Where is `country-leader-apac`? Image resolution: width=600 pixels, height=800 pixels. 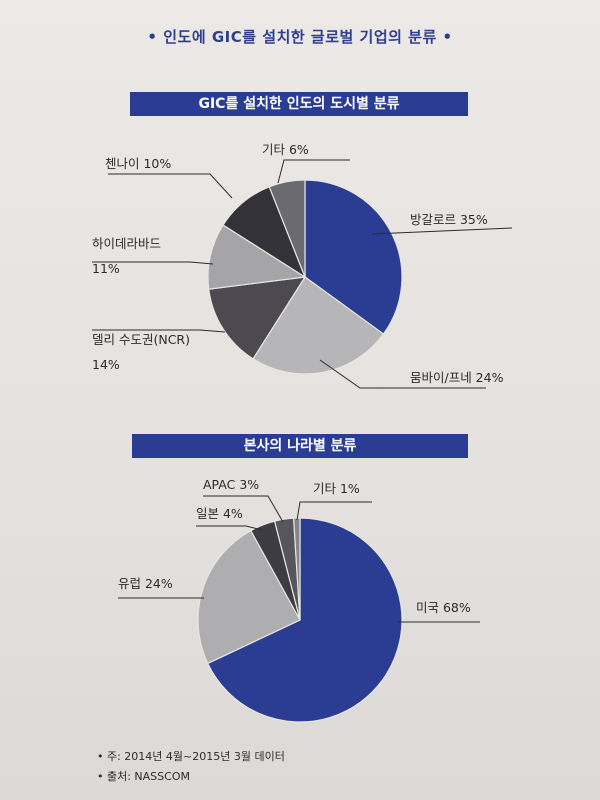 country-leader-apac is located at coordinates (243, 509).